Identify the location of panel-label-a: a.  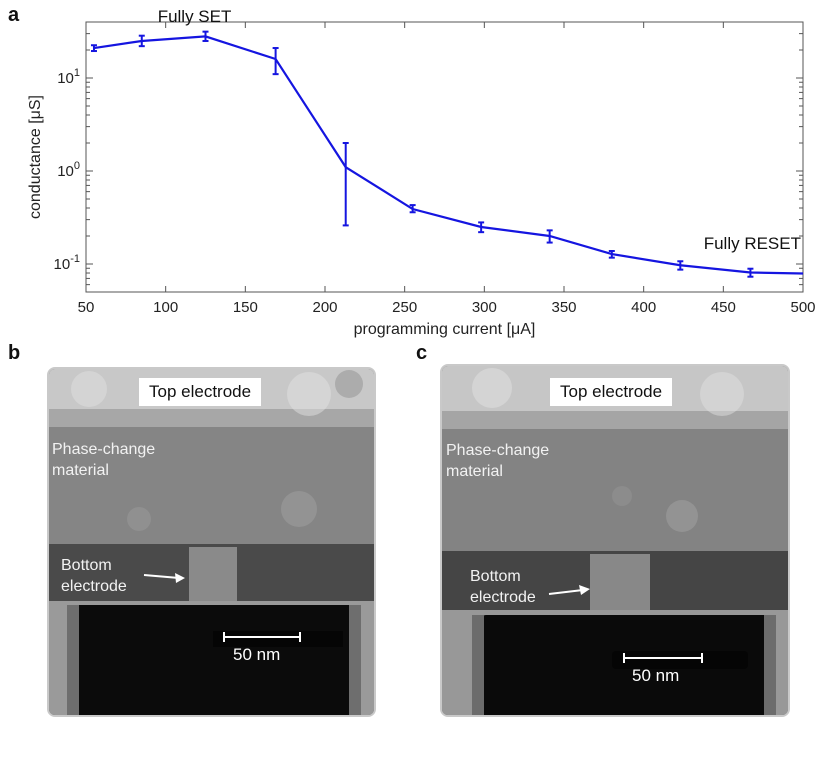
(14, 15).